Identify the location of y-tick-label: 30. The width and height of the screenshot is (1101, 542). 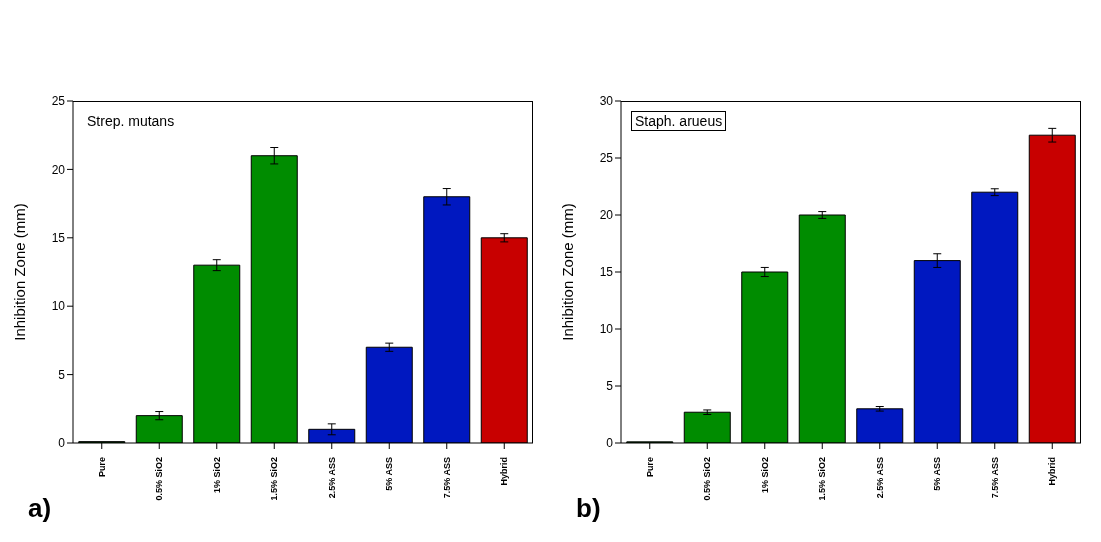
(606, 101).